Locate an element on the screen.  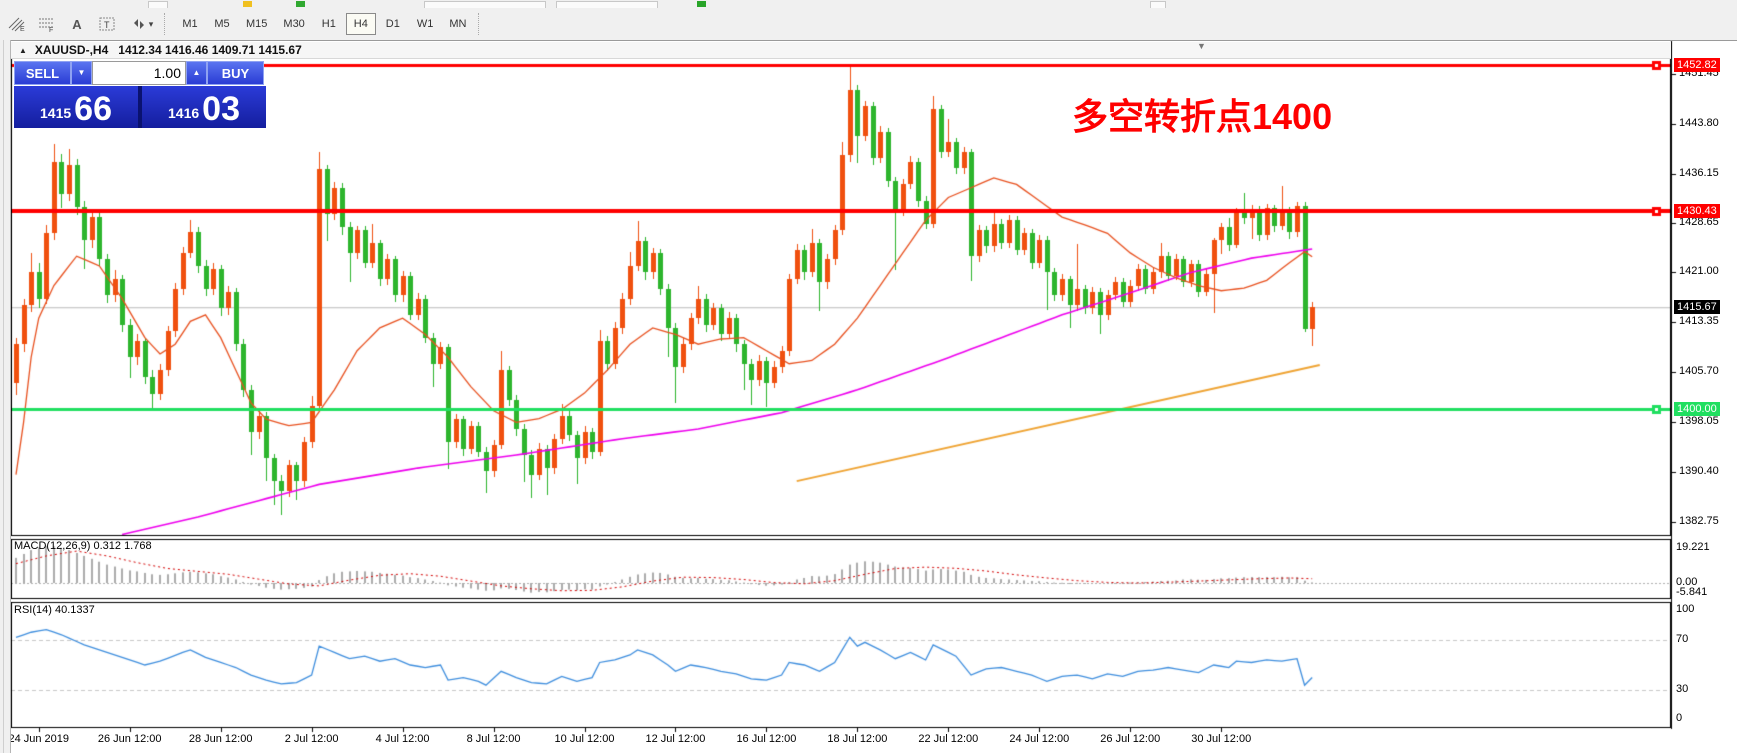
caret-up-icon: ▲ is located at coordinates (196, 72).